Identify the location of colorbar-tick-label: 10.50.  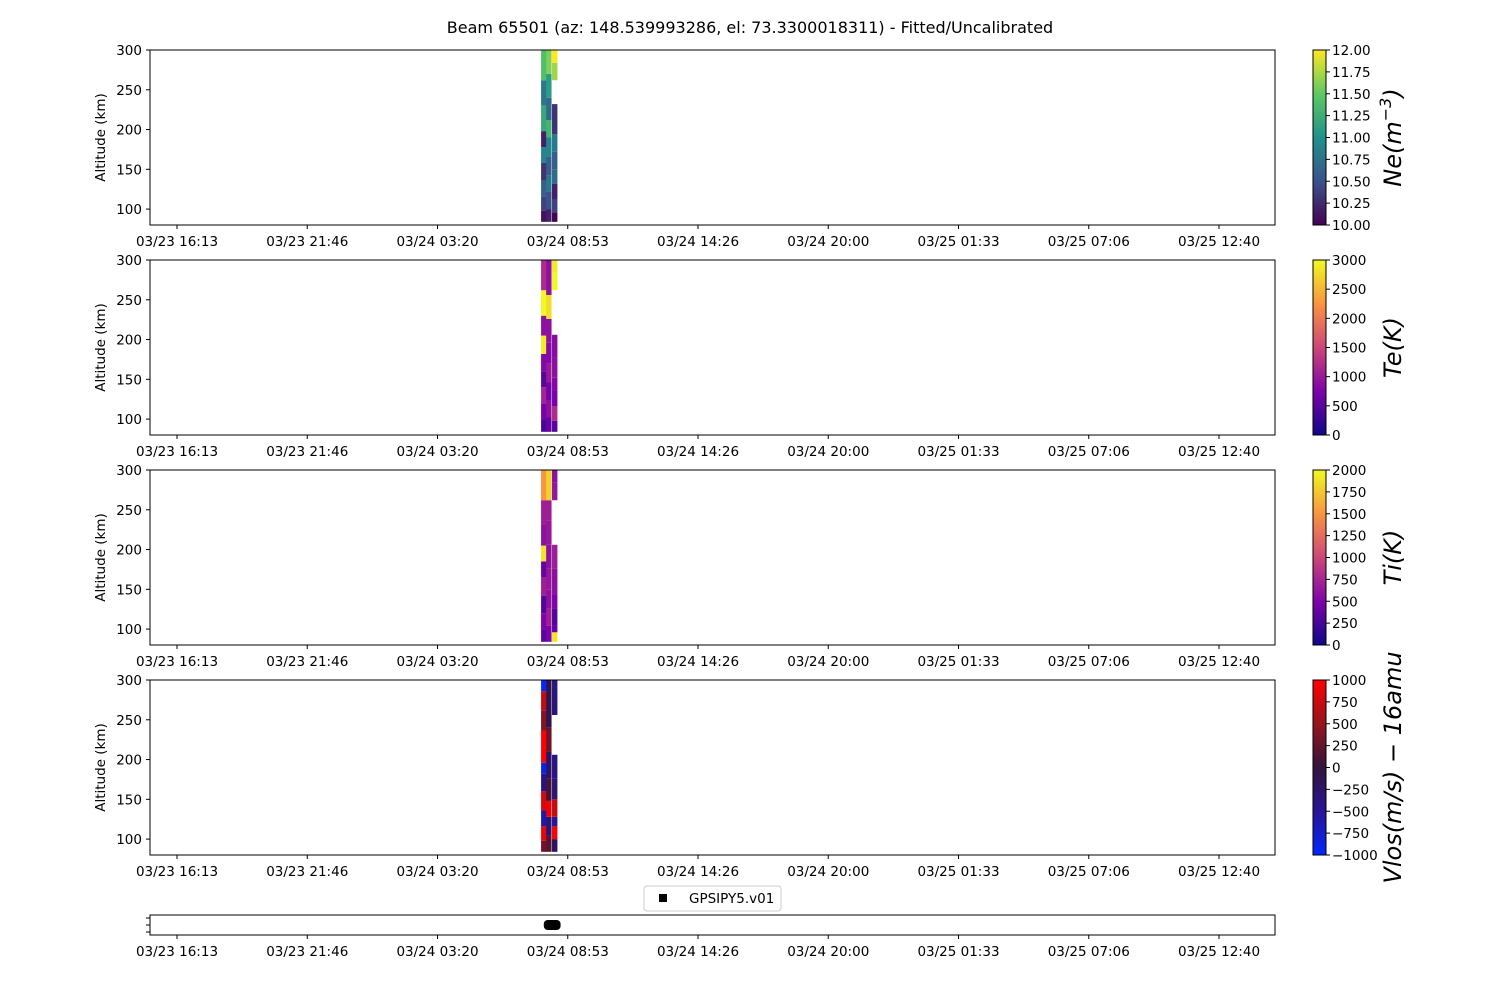
(1351, 182).